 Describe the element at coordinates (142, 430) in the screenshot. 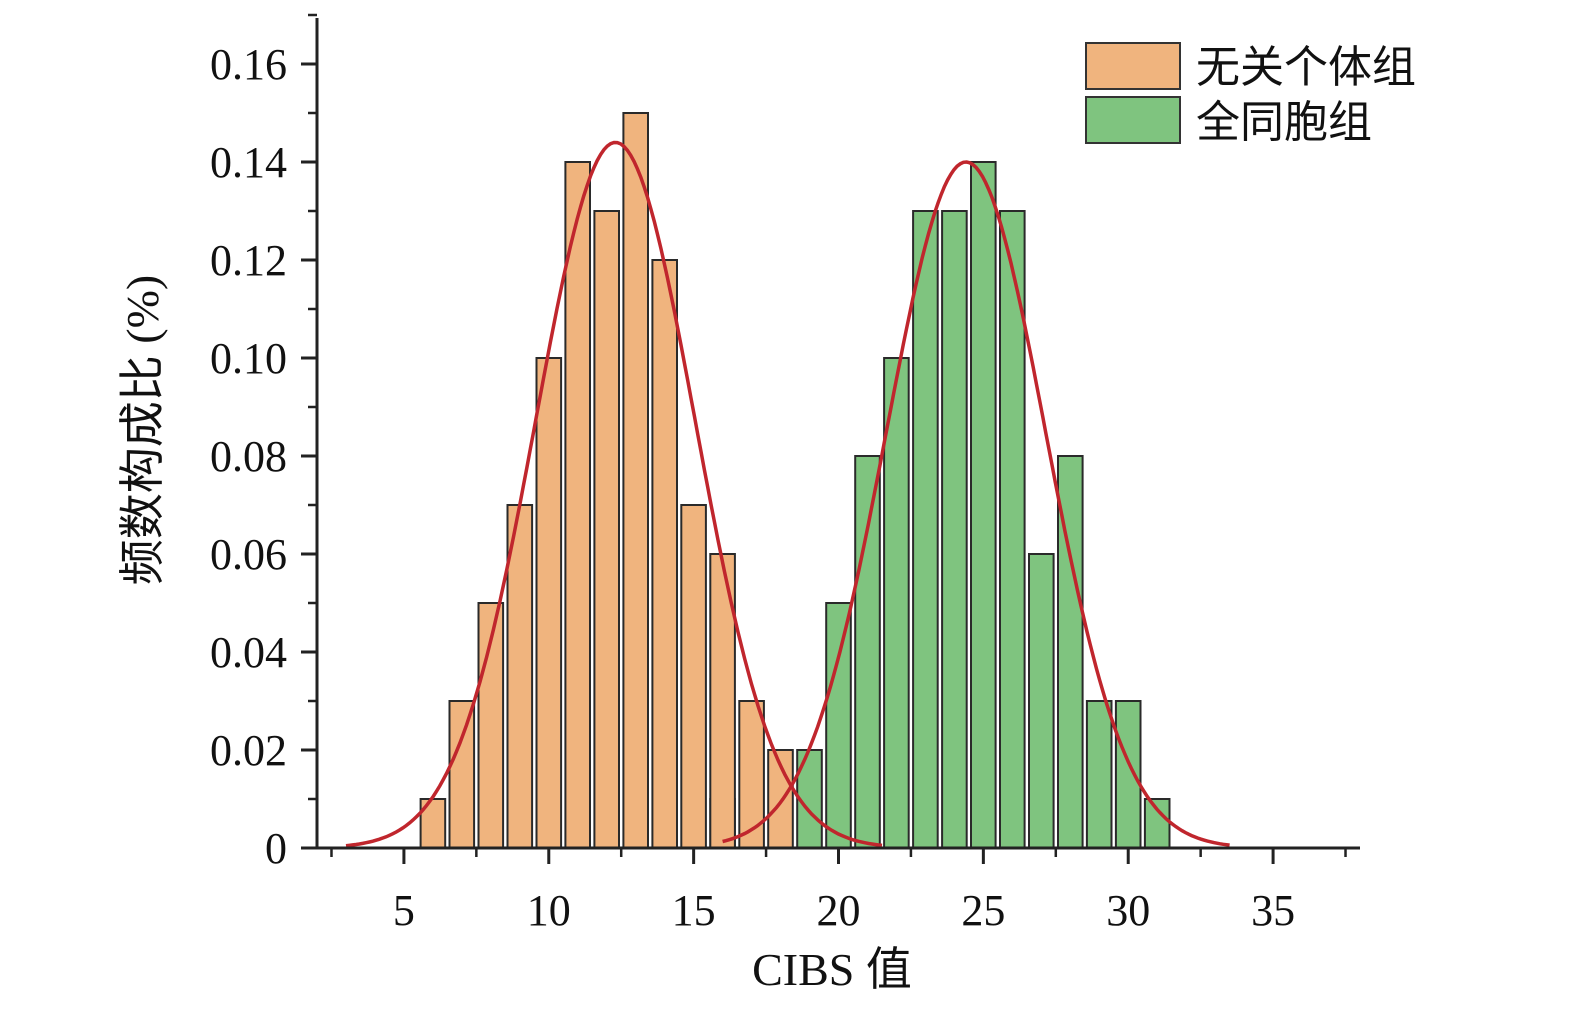

I see `y-axis-title: 频数构成比 (%)` at that location.